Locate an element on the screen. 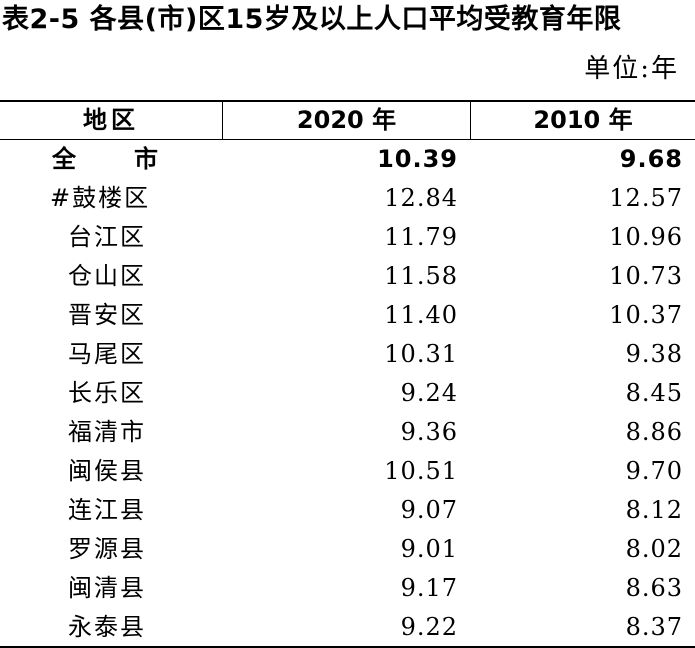 This screenshot has height=648, width=695. value-2010-cell: 8.37 is located at coordinates (654, 627).